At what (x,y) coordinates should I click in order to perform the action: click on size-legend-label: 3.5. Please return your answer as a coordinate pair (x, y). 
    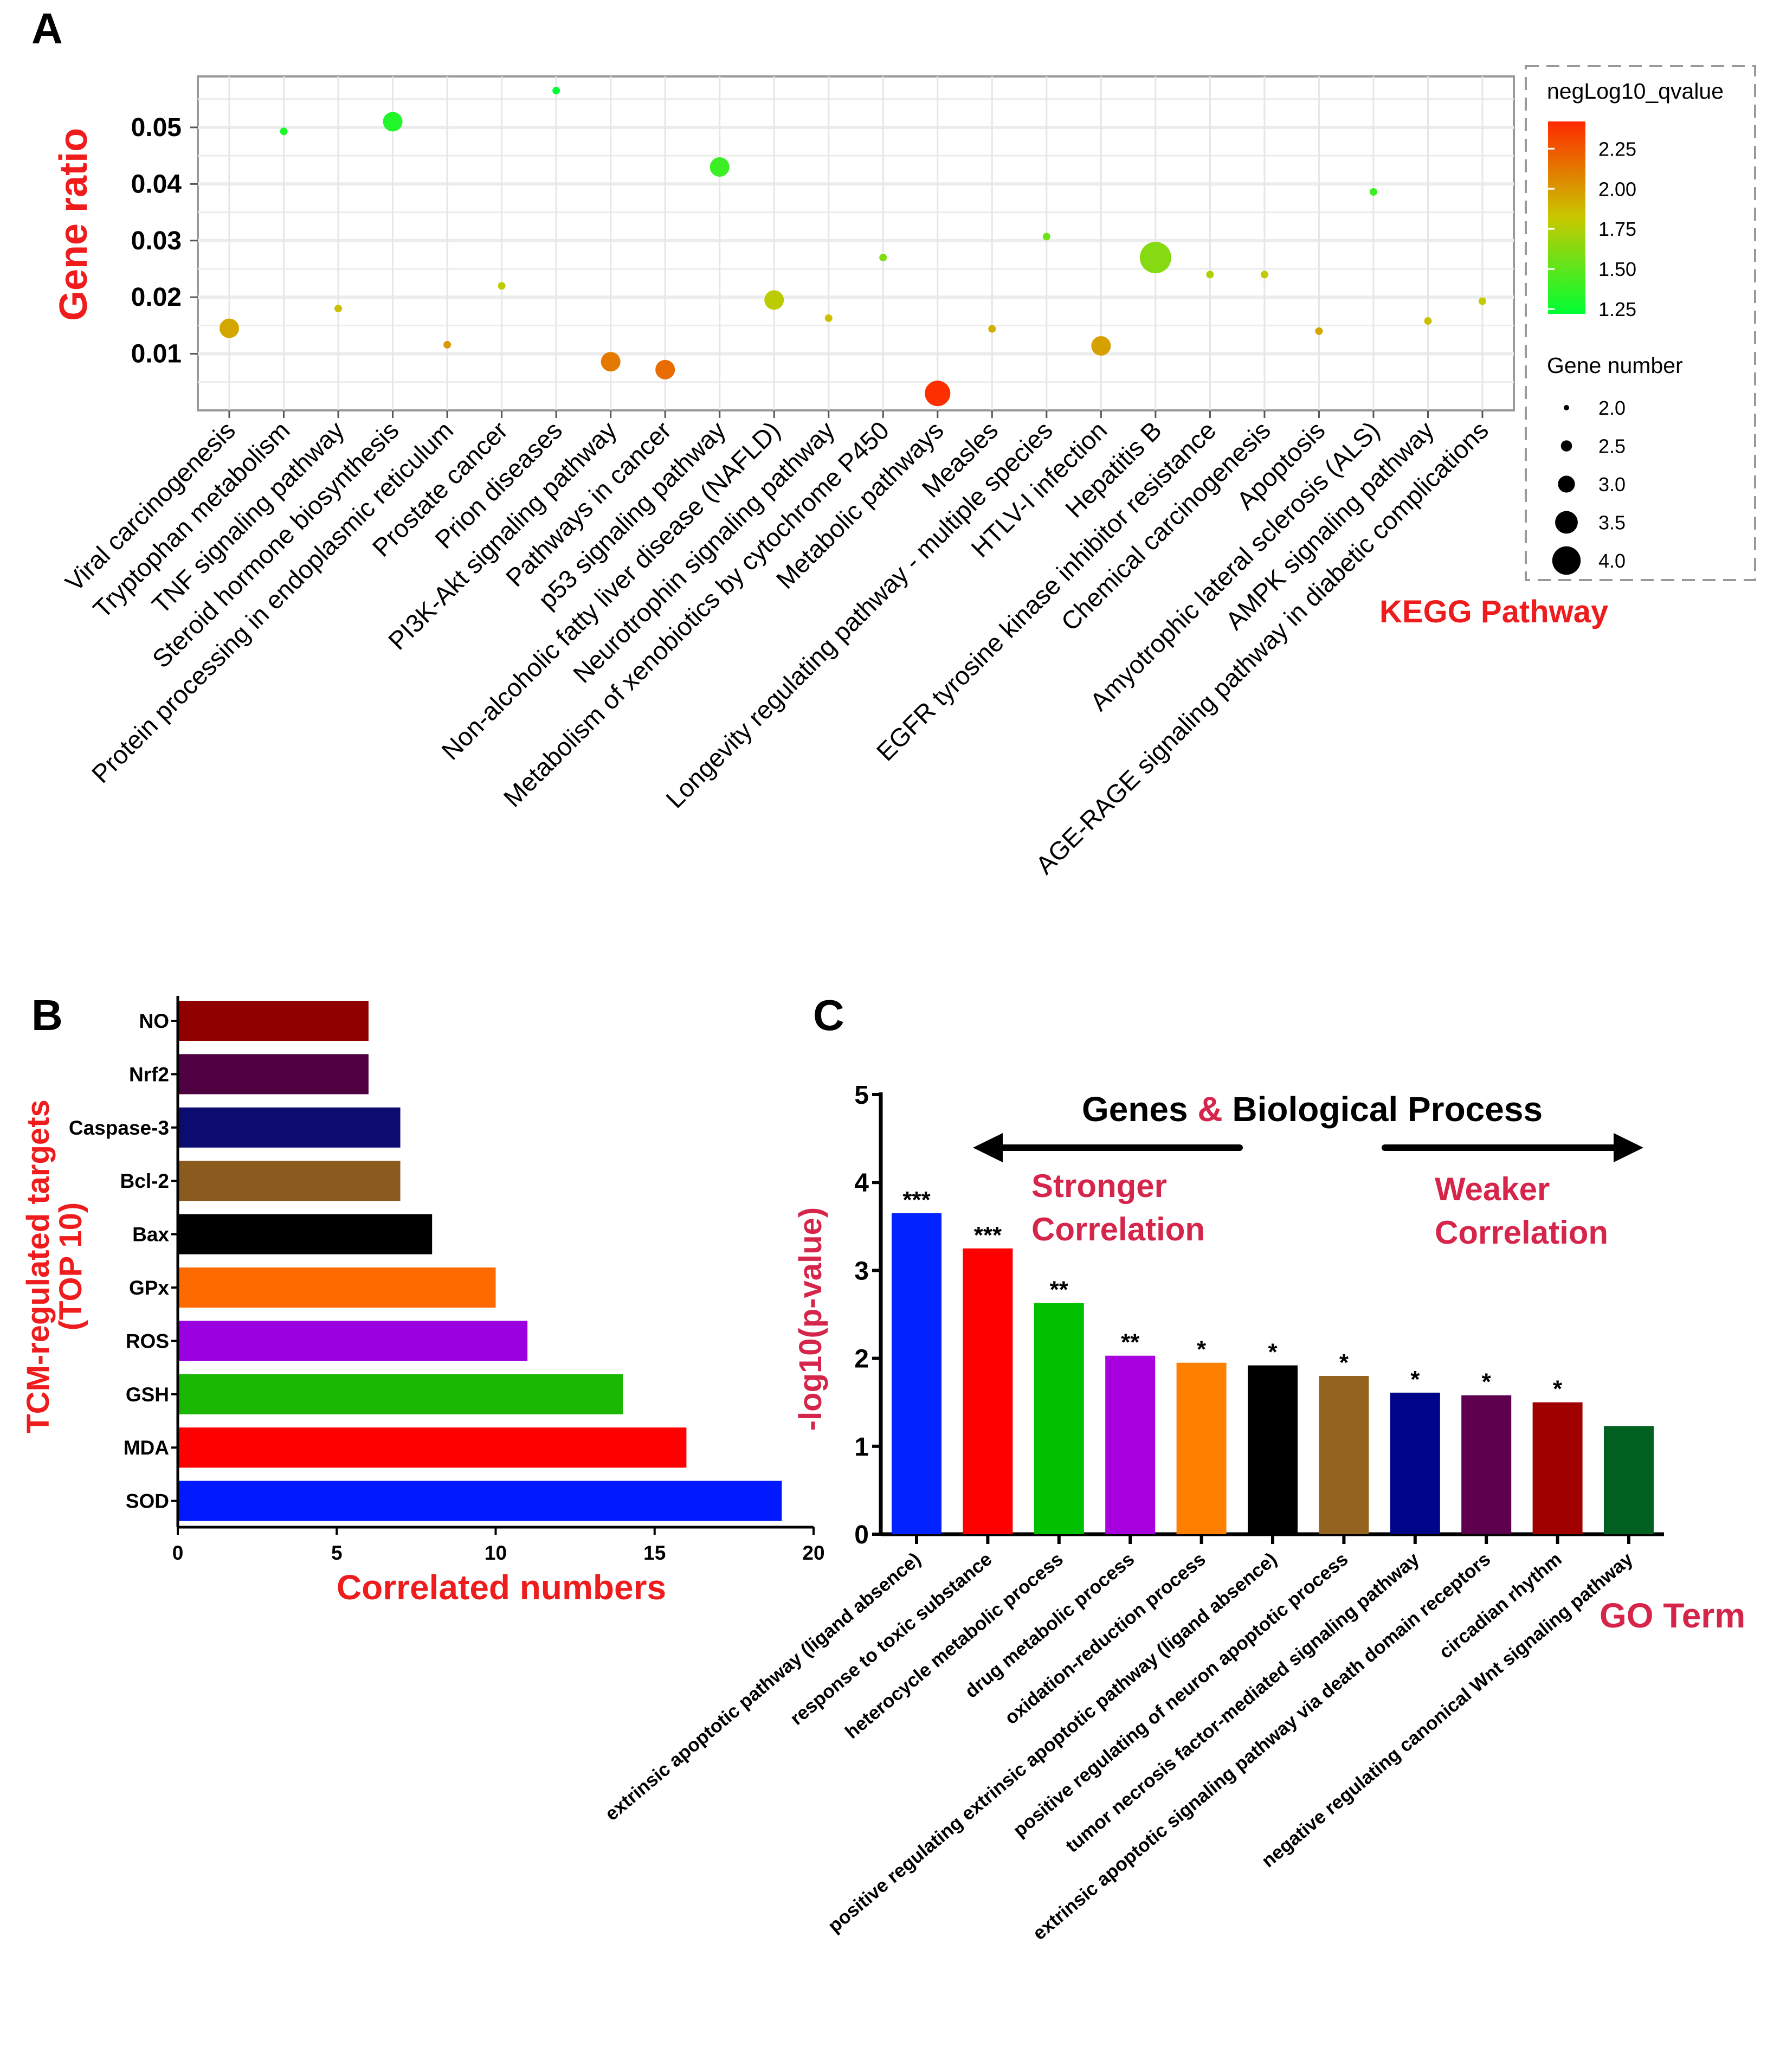
    Looking at the image, I should click on (1612, 523).